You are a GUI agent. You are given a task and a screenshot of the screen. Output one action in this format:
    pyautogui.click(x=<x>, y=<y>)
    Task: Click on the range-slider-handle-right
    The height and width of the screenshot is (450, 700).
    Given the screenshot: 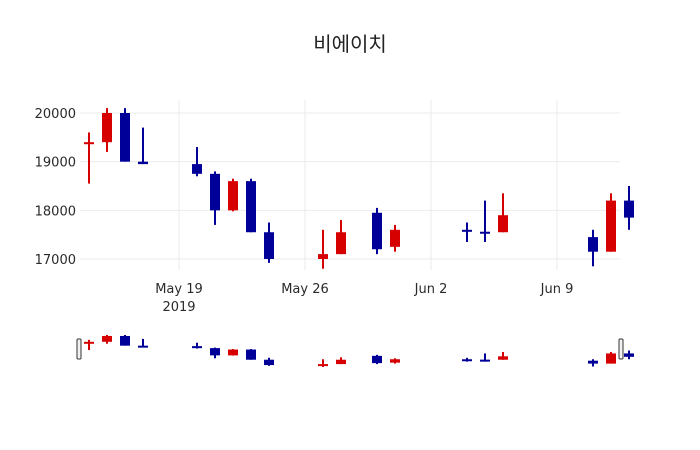 What is the action you would take?
    pyautogui.click(x=621, y=349)
    